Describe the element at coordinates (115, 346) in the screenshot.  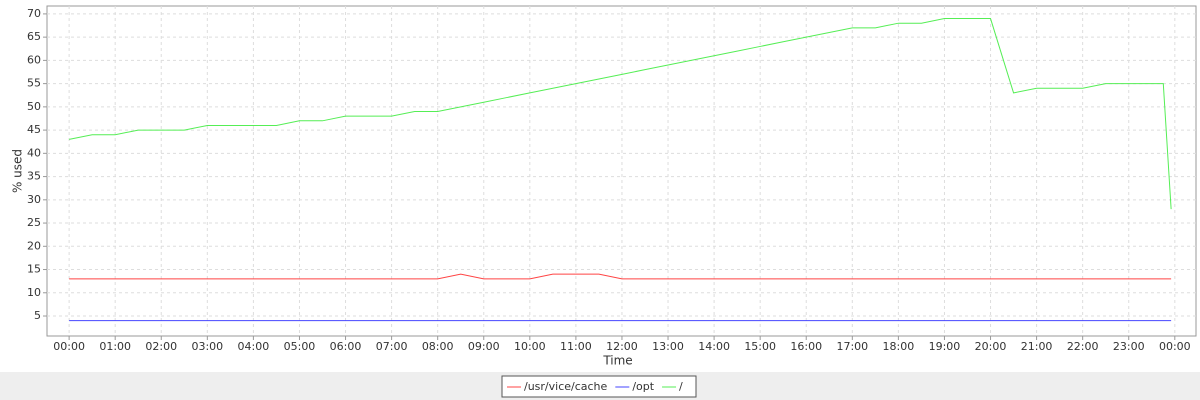
I see `x-tick-label: 01:00` at that location.